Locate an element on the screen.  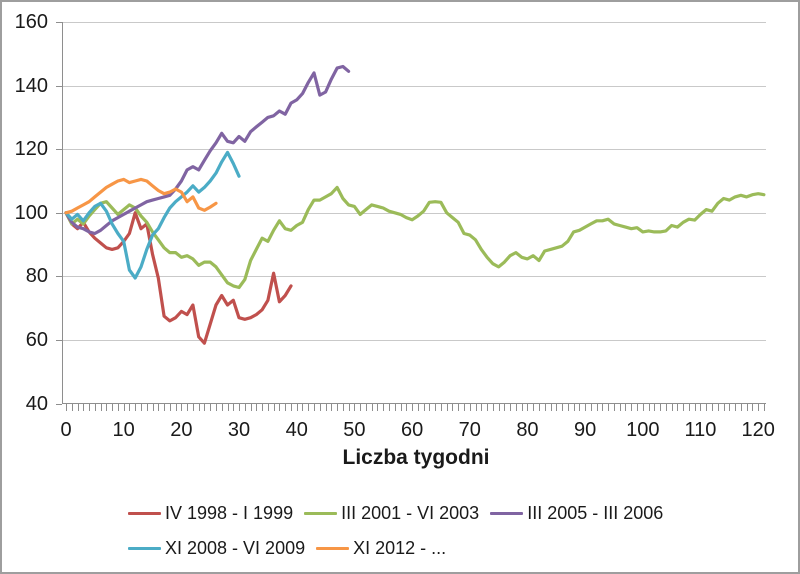
legend-item-xi-2008-vi-2009: XI 2008 - VI 2009 is located at coordinates (216, 548).